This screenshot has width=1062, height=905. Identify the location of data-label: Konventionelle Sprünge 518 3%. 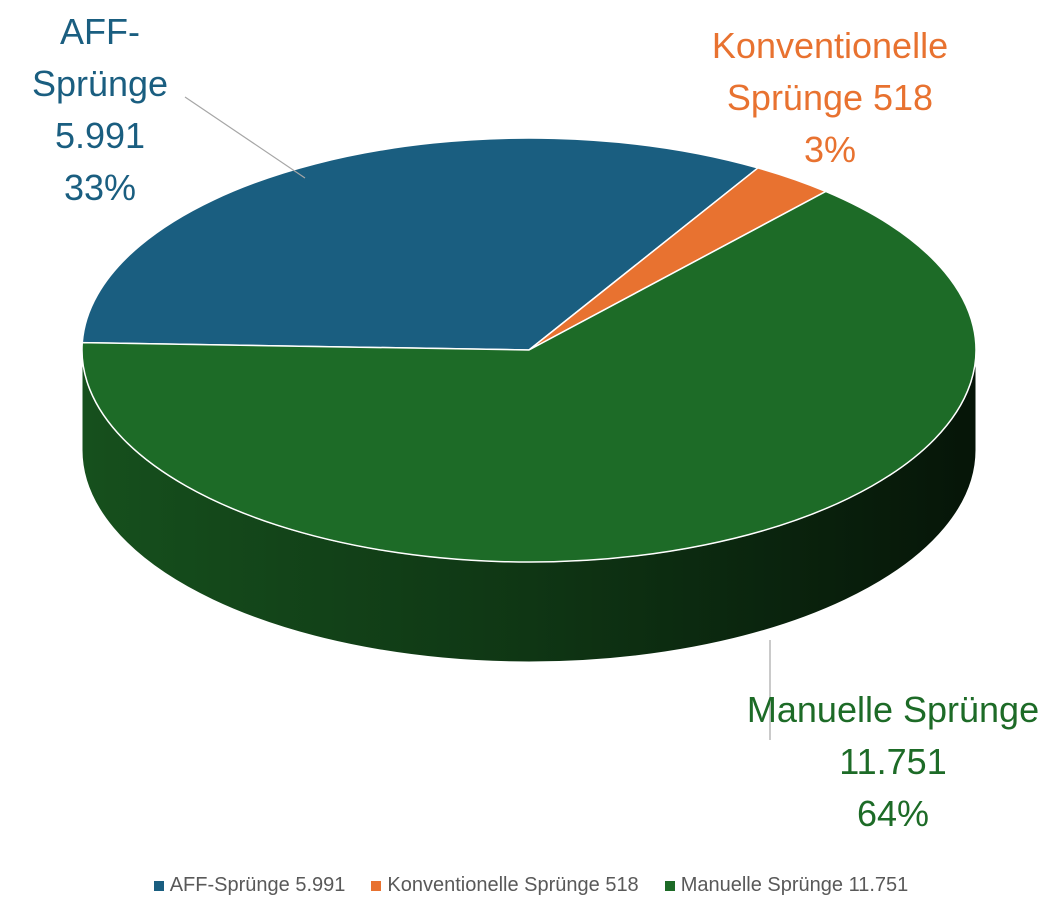
(830, 98).